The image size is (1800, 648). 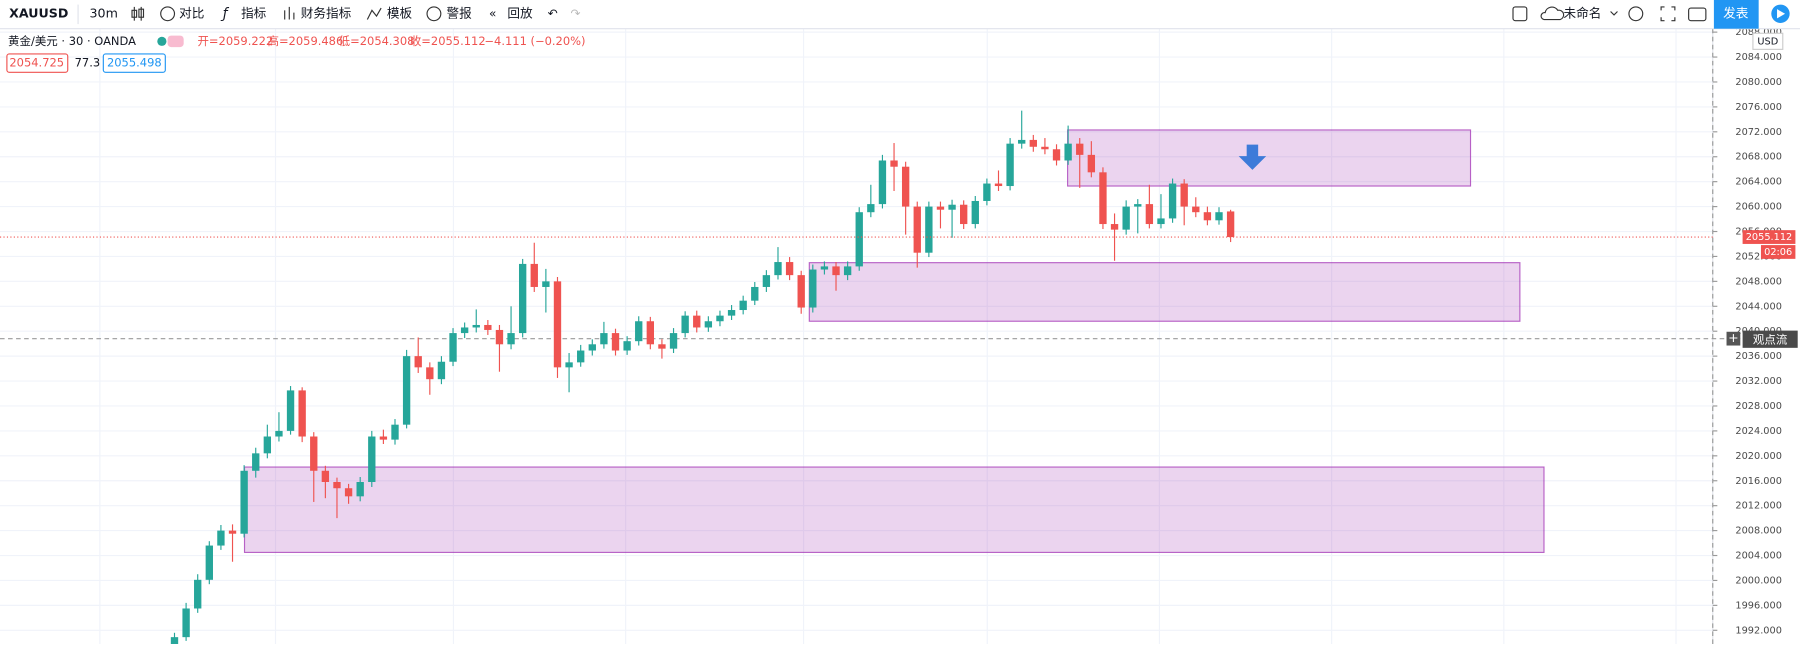 I want to click on bid: 2054.725, so click(x=36, y=63).